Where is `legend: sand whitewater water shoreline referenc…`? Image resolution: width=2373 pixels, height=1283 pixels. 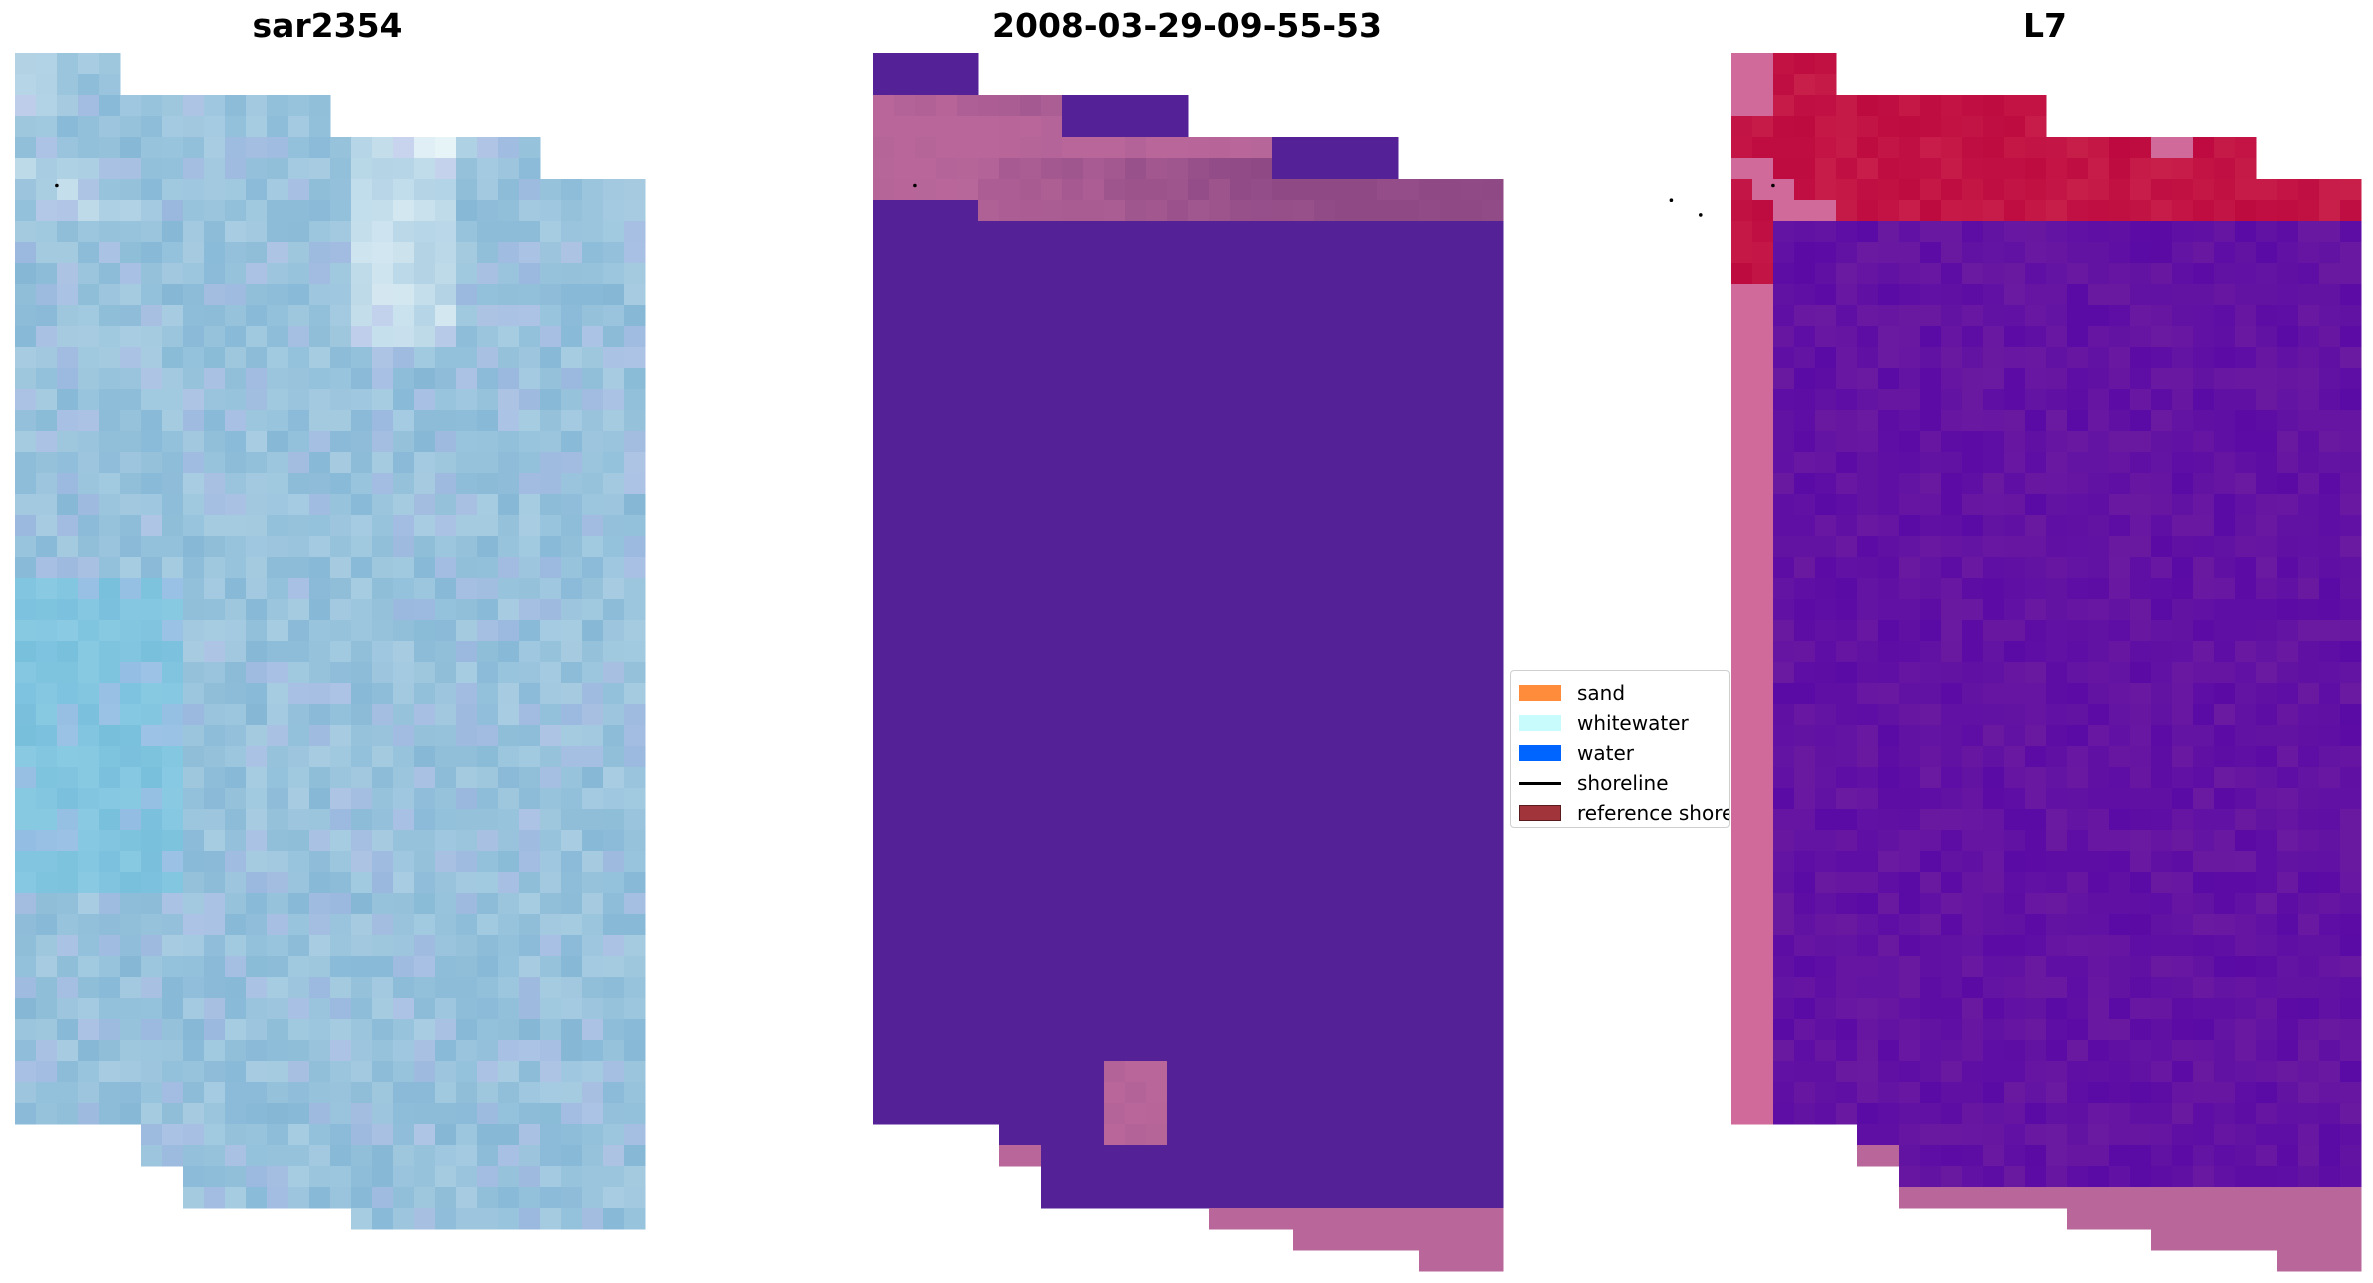 legend: sand whitewater water shoreline referenc… is located at coordinates (1620, 749).